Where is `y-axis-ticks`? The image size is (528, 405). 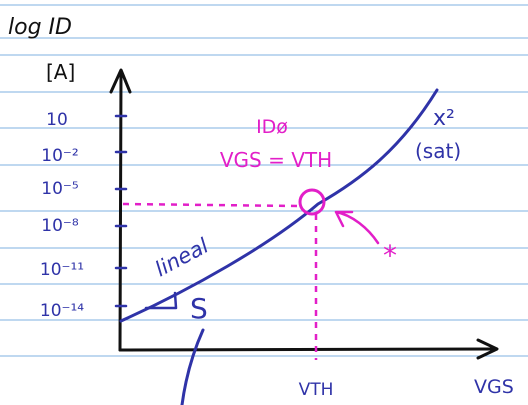 y-axis-ticks is located at coordinates (121, 211).